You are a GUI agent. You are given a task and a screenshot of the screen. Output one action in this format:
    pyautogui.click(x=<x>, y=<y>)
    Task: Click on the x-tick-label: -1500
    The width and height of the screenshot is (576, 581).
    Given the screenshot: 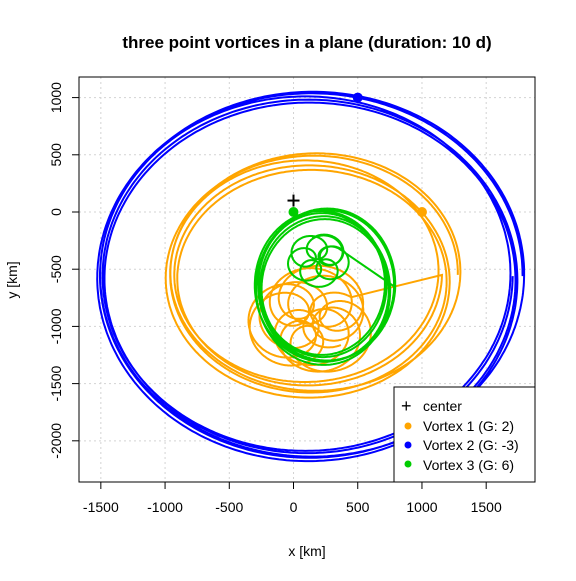 What is the action you would take?
    pyautogui.click(x=101, y=507)
    